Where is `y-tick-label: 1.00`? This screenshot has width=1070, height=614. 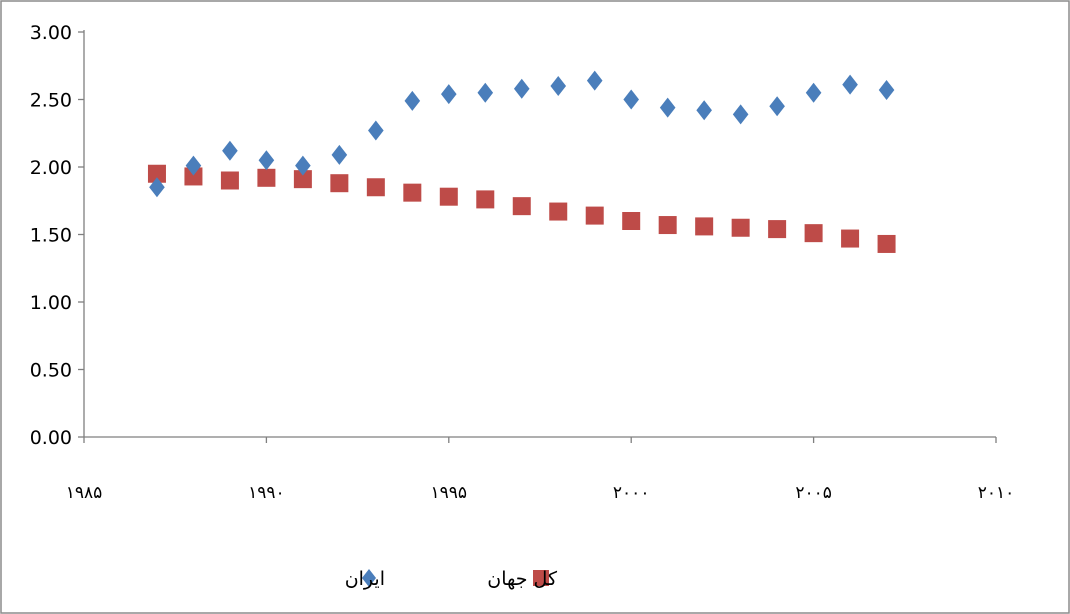 y-tick-label: 1.00 is located at coordinates (51, 303).